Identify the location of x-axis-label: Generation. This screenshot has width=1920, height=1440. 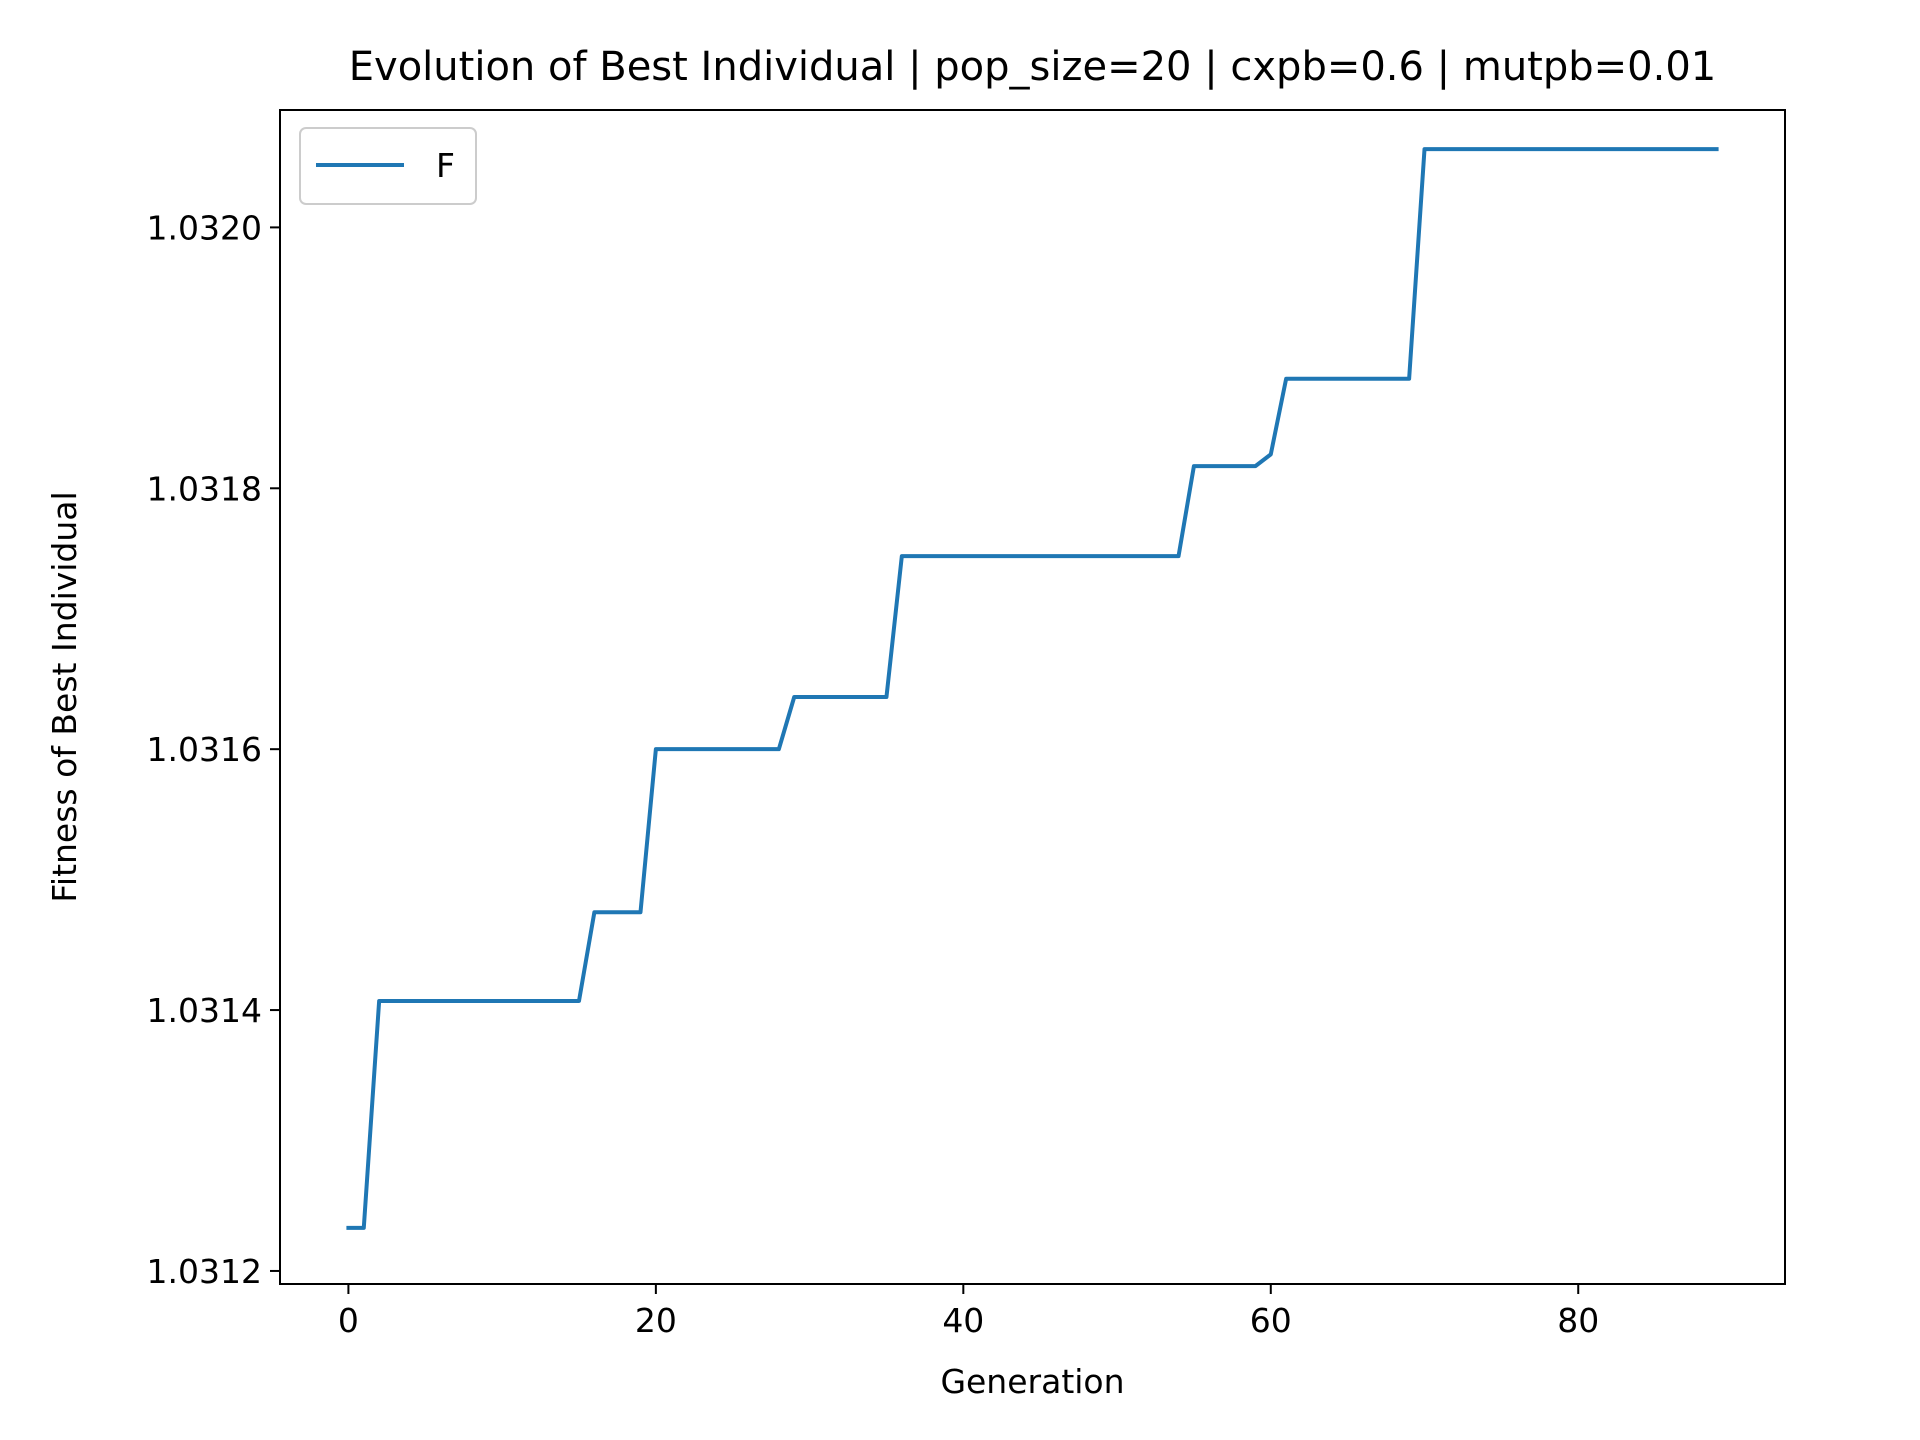
(1032, 1381).